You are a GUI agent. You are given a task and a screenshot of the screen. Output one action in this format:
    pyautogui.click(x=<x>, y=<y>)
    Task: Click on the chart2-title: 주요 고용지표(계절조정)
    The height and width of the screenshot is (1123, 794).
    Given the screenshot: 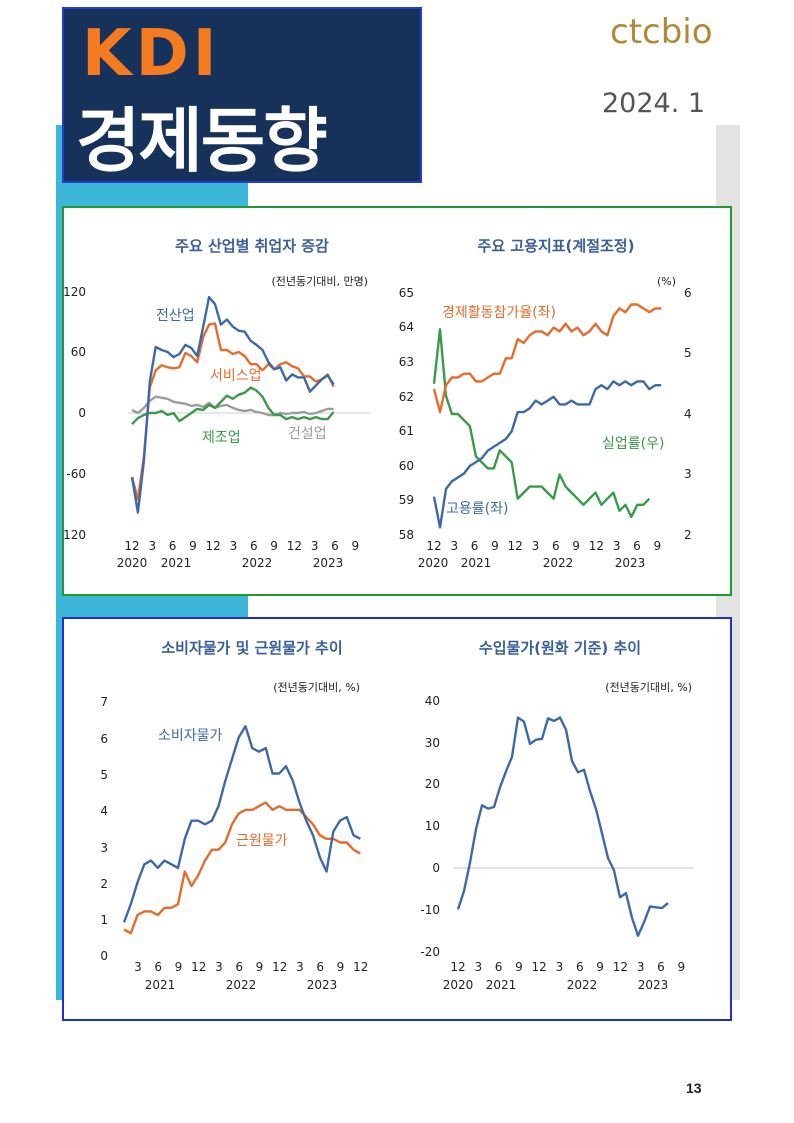 What is the action you would take?
    pyautogui.click(x=556, y=246)
    